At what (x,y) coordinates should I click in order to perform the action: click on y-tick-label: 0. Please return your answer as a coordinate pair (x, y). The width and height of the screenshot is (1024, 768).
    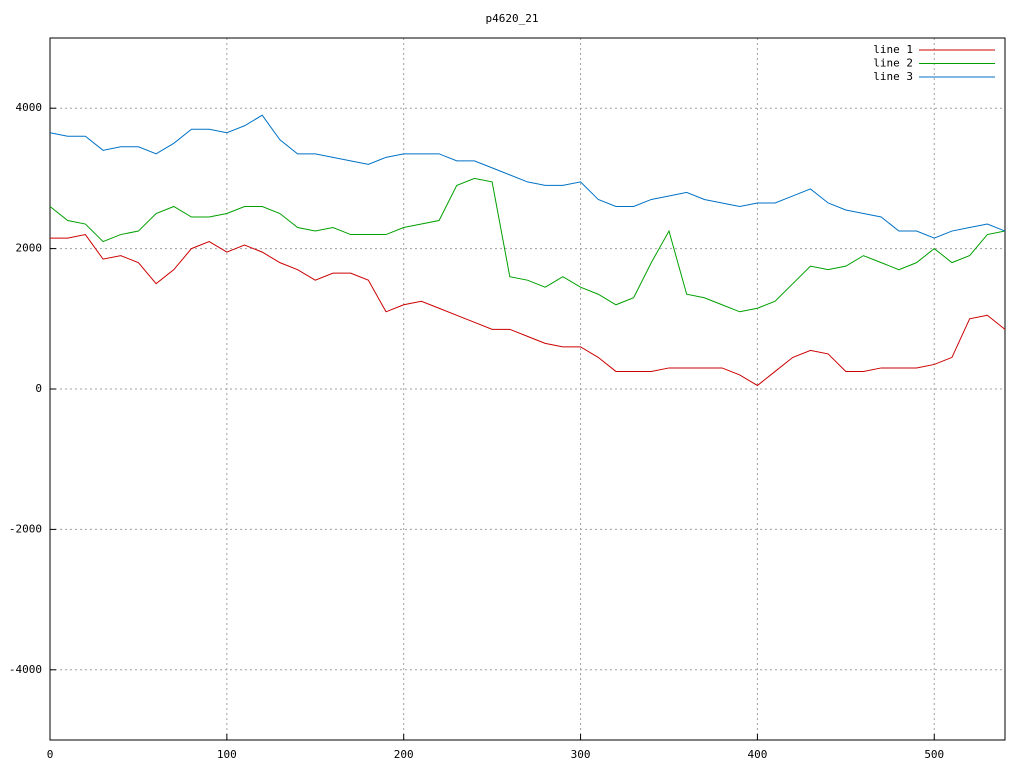
    Looking at the image, I should click on (38, 388).